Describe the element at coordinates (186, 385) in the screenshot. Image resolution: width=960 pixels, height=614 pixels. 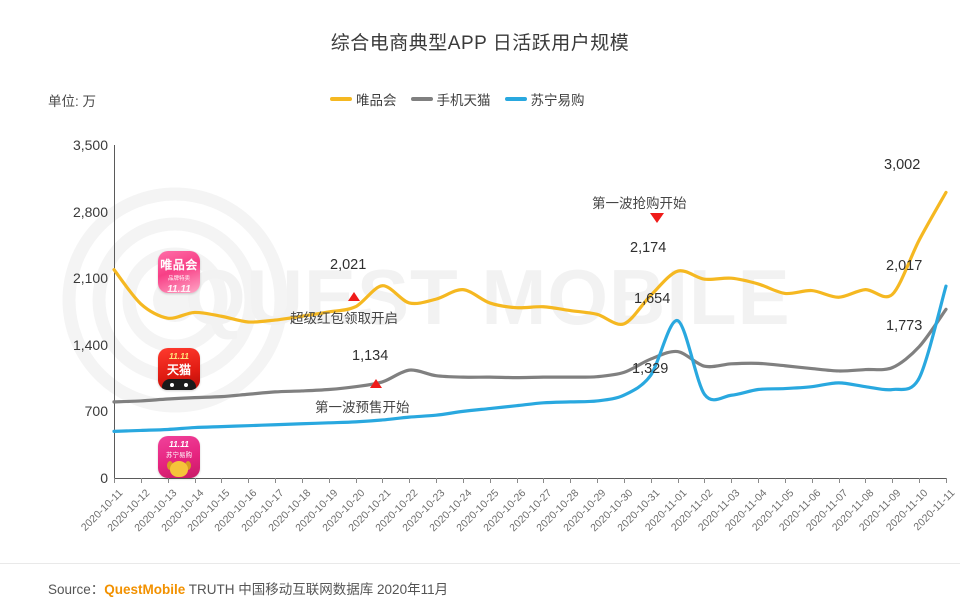
I see `tmall-cat-eye-right-icon` at that location.